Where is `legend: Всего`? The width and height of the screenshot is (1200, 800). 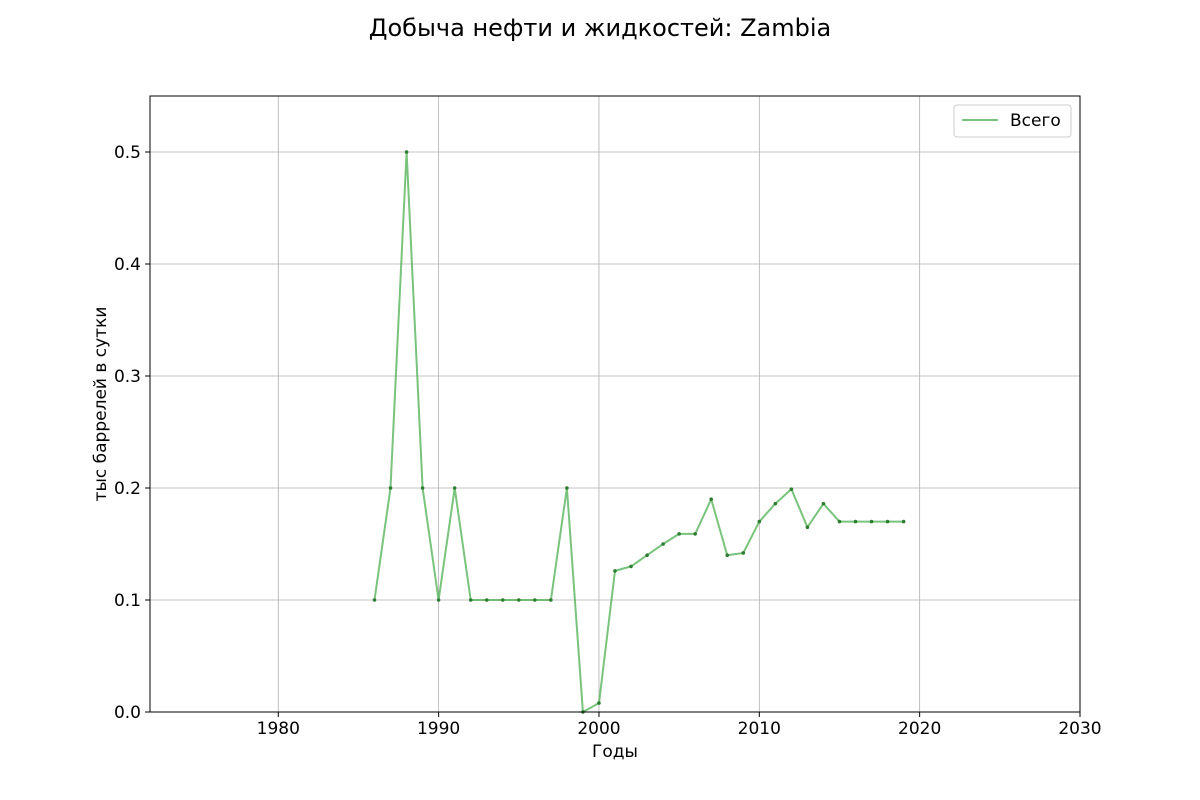 legend: Всего is located at coordinates (1012, 121).